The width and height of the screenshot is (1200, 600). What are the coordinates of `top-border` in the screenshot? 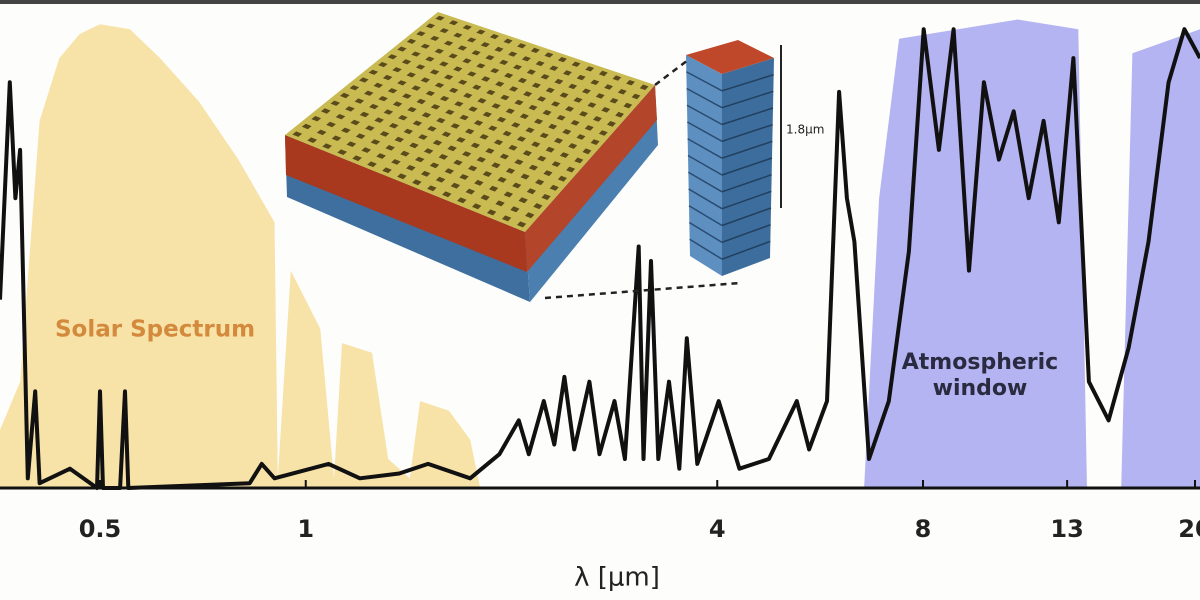 It's located at (600, 2).